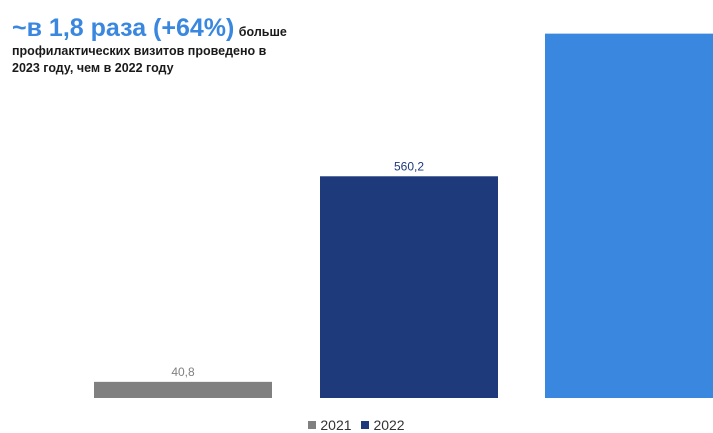  What do you see at coordinates (312, 425) in the screenshot?
I see `legend-swatch-2021` at bounding box center [312, 425].